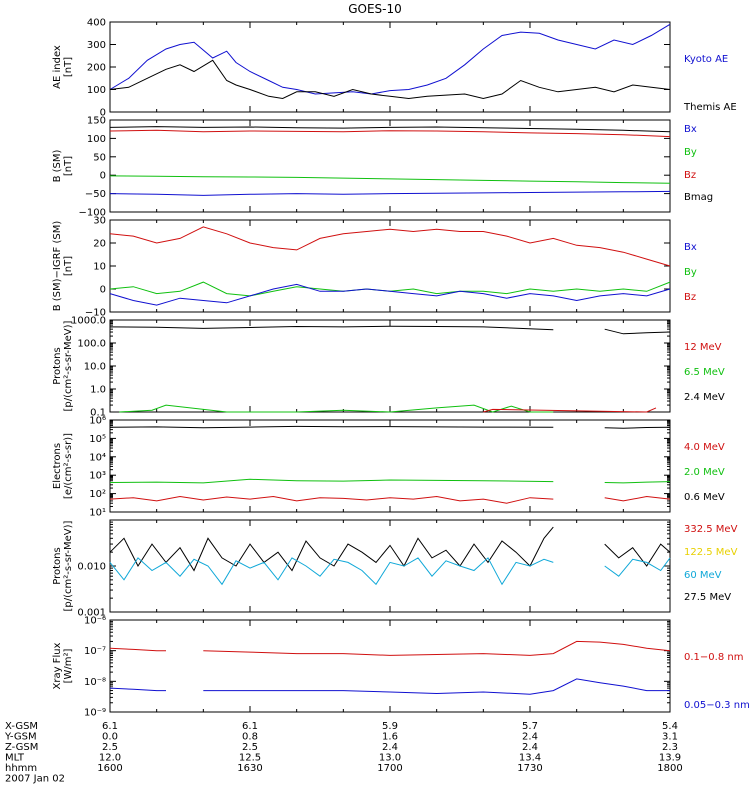 This screenshot has width=750, height=800. Describe the element at coordinates (68, 365) in the screenshot. I see `y-axis-label-line: [p/(cm²-s-sr-MeV)]` at that location.